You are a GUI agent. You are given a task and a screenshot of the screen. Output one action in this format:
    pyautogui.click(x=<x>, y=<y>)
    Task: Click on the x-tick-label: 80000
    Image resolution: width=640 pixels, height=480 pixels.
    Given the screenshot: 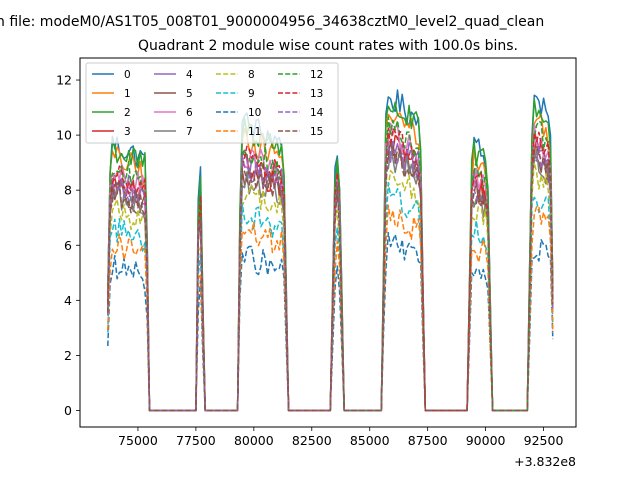 What is the action you would take?
    pyautogui.click(x=254, y=440)
    